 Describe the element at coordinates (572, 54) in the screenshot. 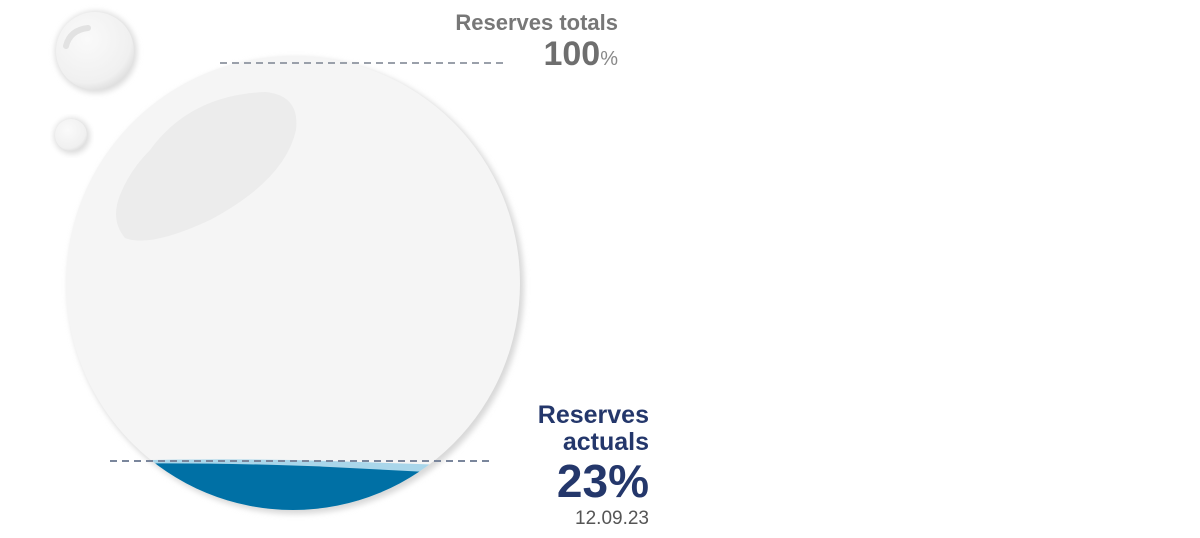

I see `total-reserves-value: 100` at that location.